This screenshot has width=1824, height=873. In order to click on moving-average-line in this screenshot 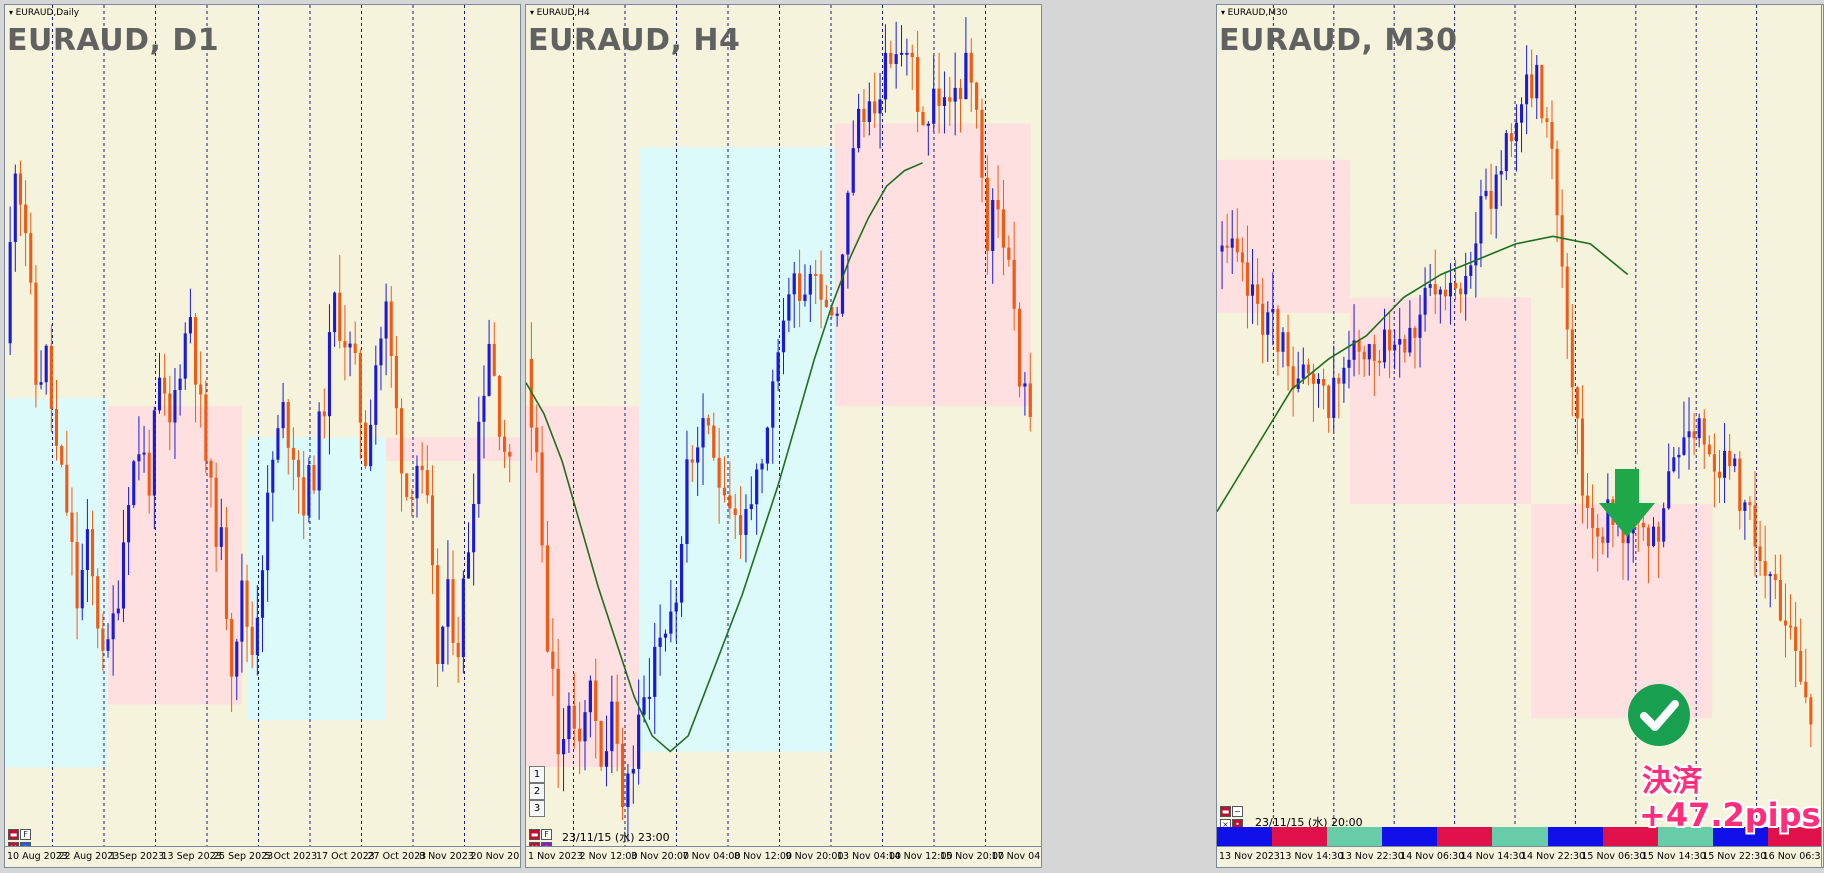, I will do `click(1423, 374)`.